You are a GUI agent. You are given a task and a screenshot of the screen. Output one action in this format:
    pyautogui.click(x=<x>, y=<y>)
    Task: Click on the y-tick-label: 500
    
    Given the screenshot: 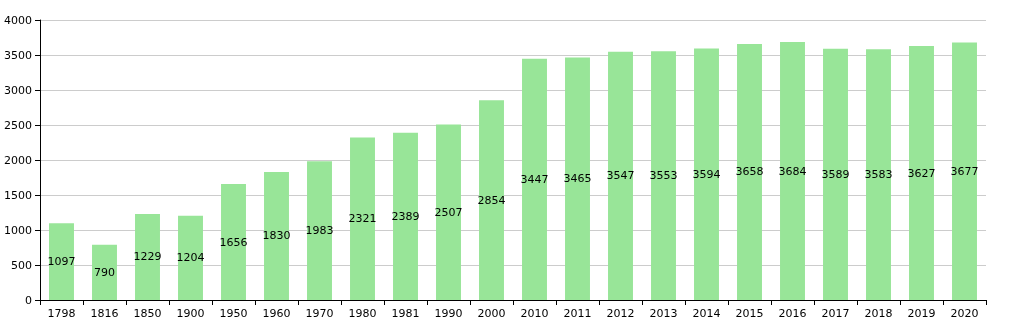 What is the action you would take?
    pyautogui.click(x=21, y=265)
    